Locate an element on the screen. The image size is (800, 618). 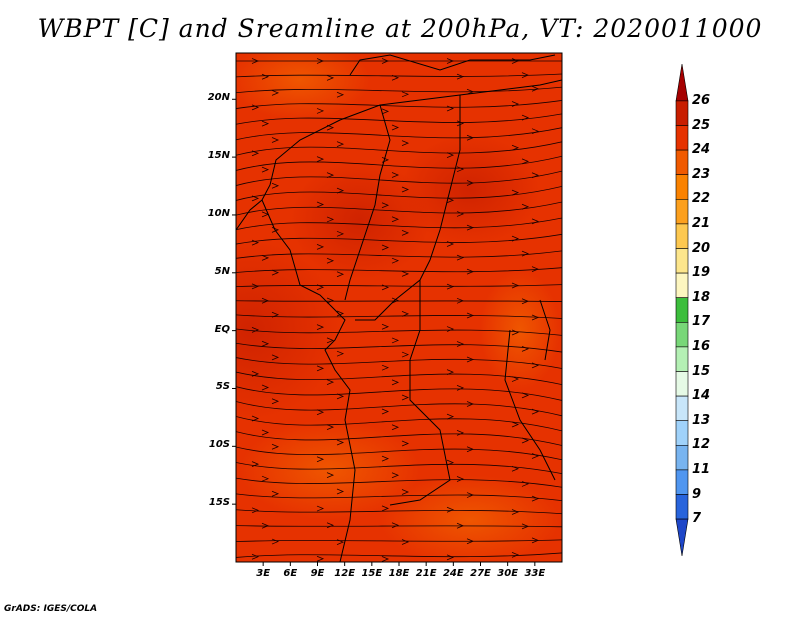
lat-label: EQ is located at coordinates (222, 329).